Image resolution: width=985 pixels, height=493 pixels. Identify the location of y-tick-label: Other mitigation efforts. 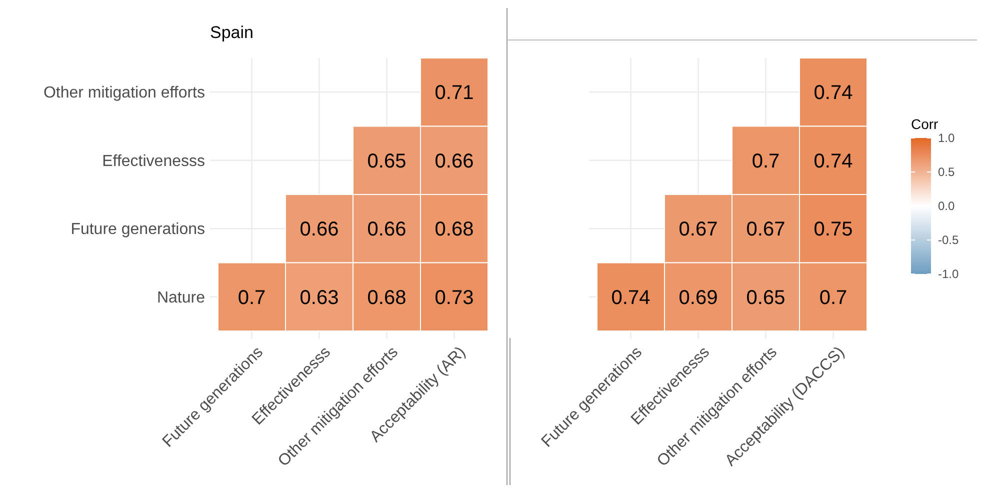
(124, 93).